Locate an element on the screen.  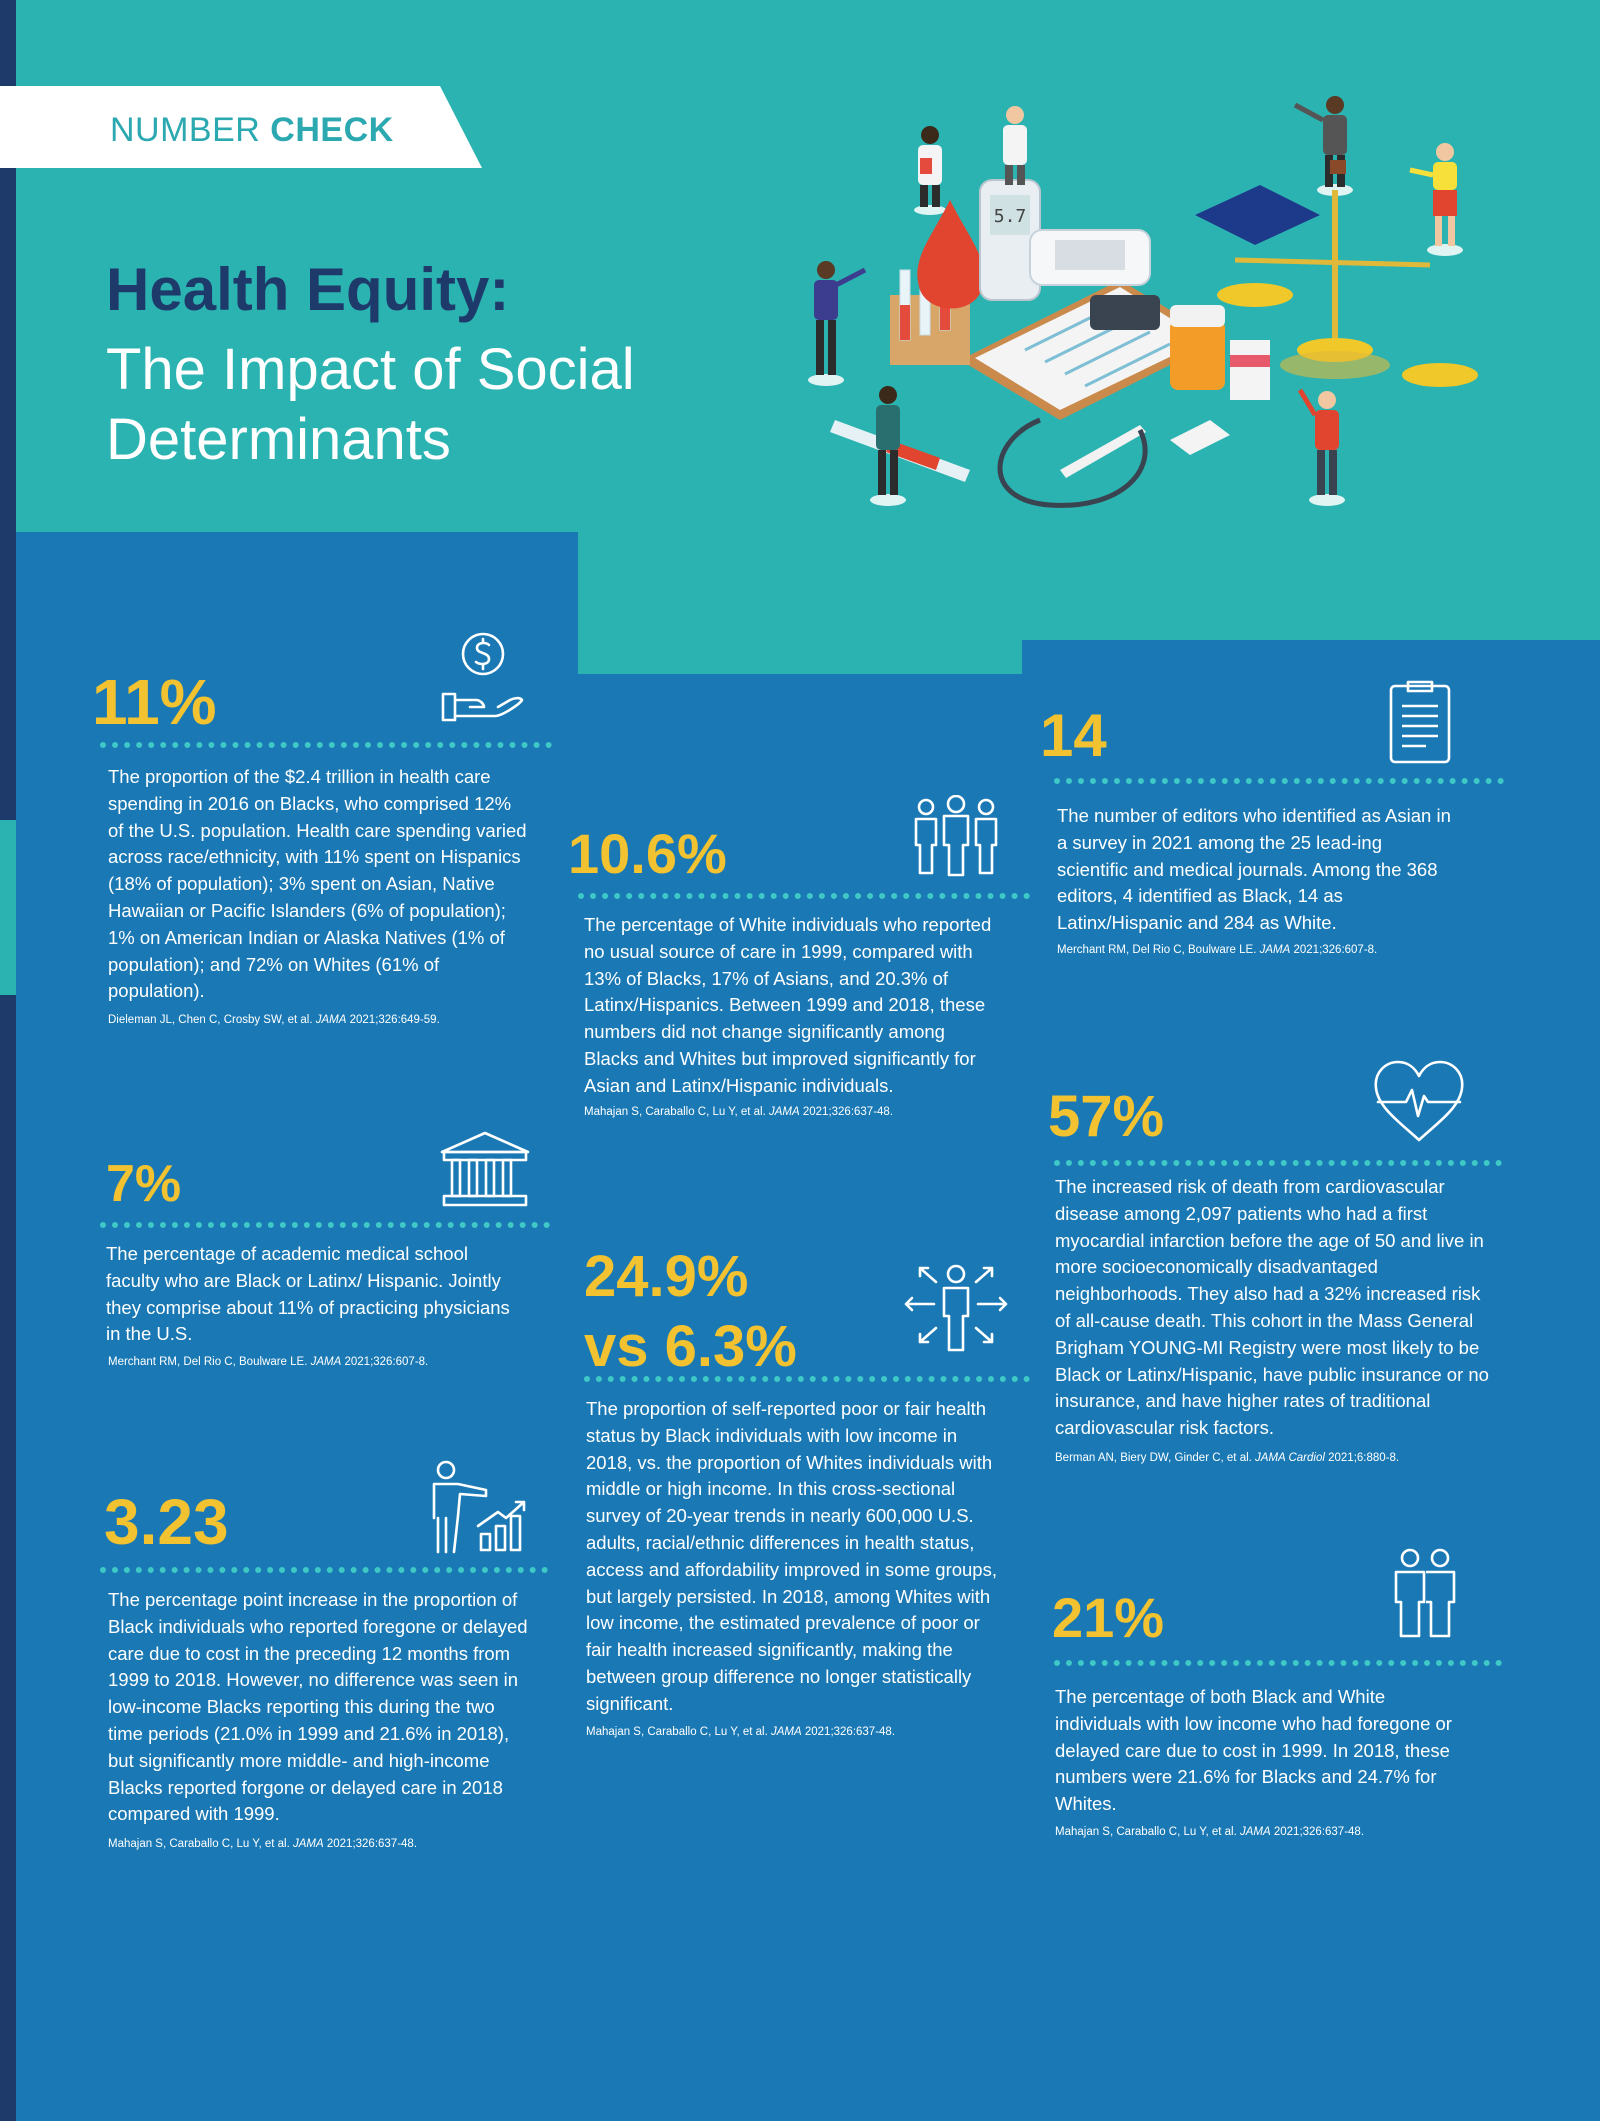
number-check-banner is located at coordinates (241, 127).